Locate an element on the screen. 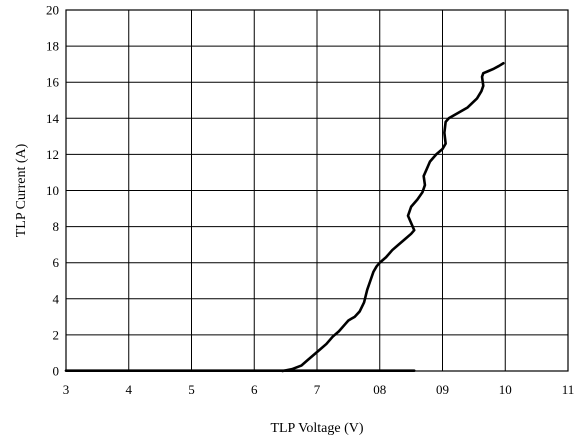 The height and width of the screenshot is (441, 577). x-tick-label: 7 is located at coordinates (317, 389).